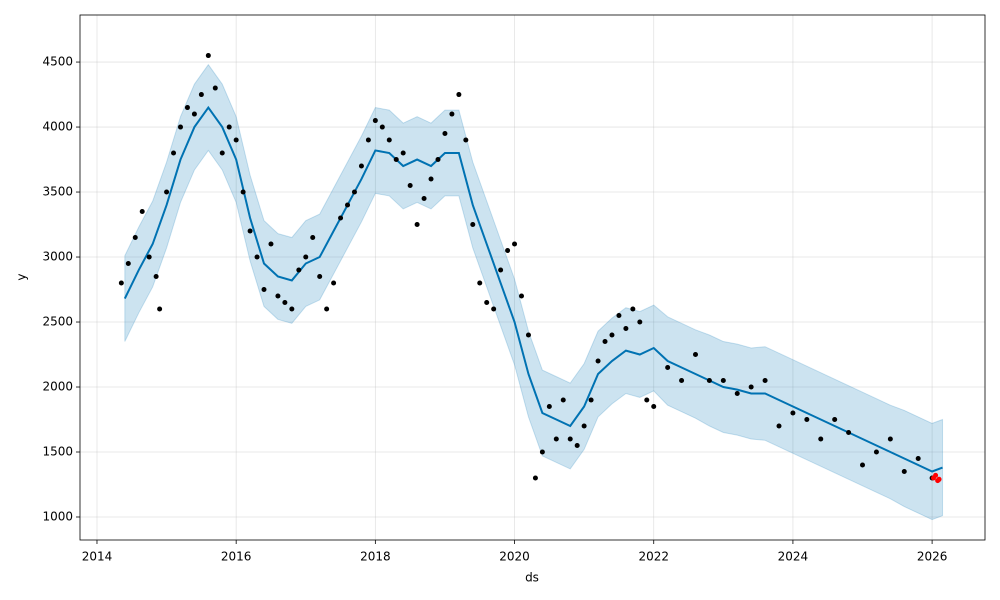 The width and height of the screenshot is (1000, 600). Describe the element at coordinates (514, 557) in the screenshot. I see `x-tick-label: 2020` at that location.